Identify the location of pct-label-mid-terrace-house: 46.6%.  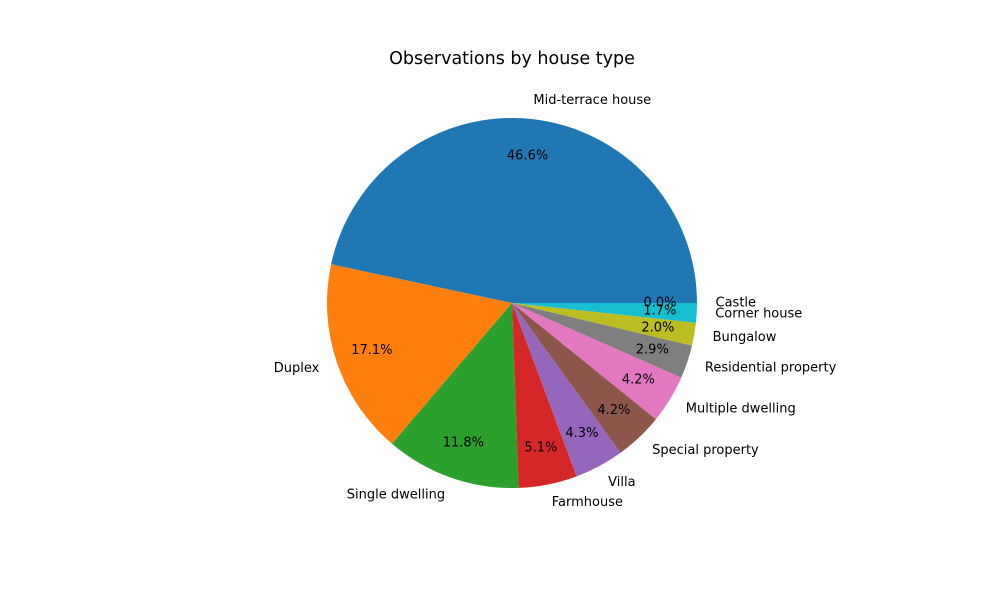
(527, 155).